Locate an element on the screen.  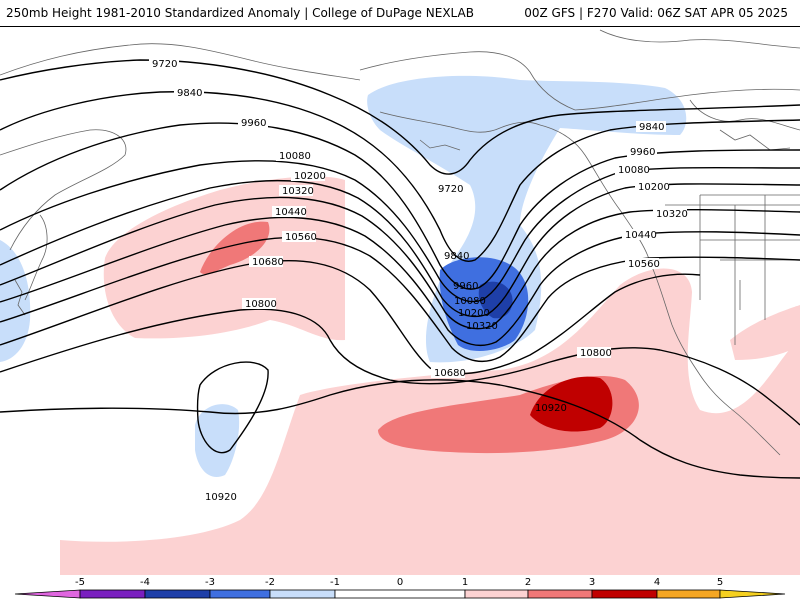
label-10920-east: 10920 is located at coordinates (551, 408).